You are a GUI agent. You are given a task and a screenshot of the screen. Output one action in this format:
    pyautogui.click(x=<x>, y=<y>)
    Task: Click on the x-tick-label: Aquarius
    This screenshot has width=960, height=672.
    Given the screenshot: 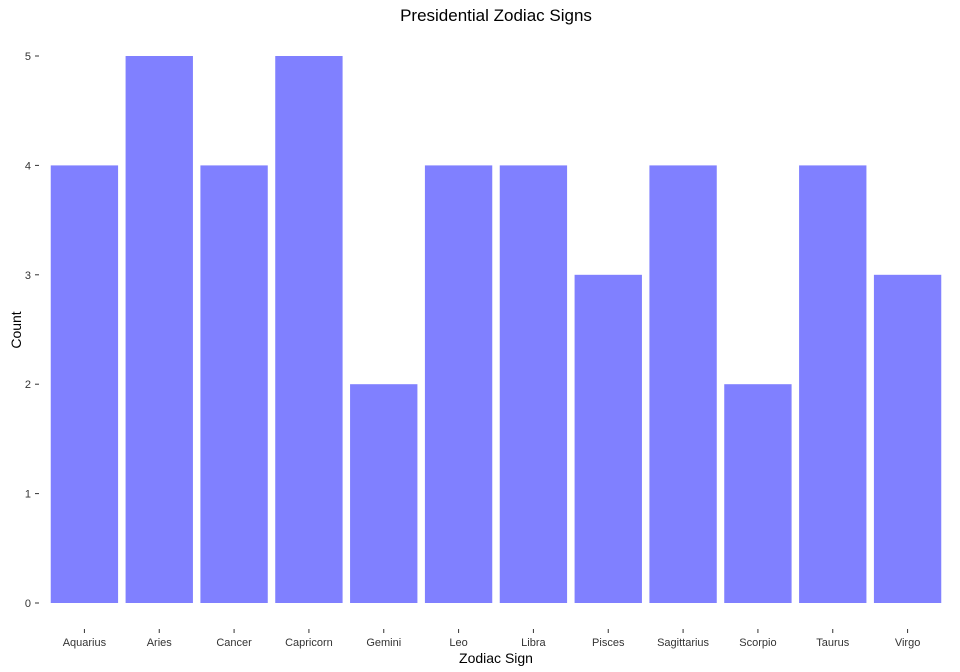 What is the action you would take?
    pyautogui.click(x=85, y=643)
    